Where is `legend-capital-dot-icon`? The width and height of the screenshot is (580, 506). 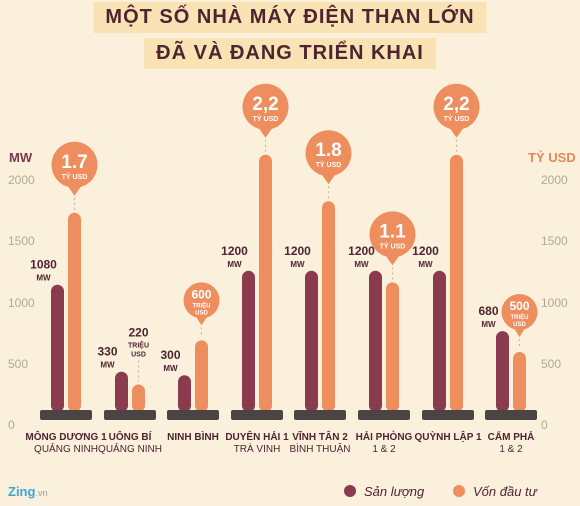 legend-capital-dot-icon is located at coordinates (459, 491).